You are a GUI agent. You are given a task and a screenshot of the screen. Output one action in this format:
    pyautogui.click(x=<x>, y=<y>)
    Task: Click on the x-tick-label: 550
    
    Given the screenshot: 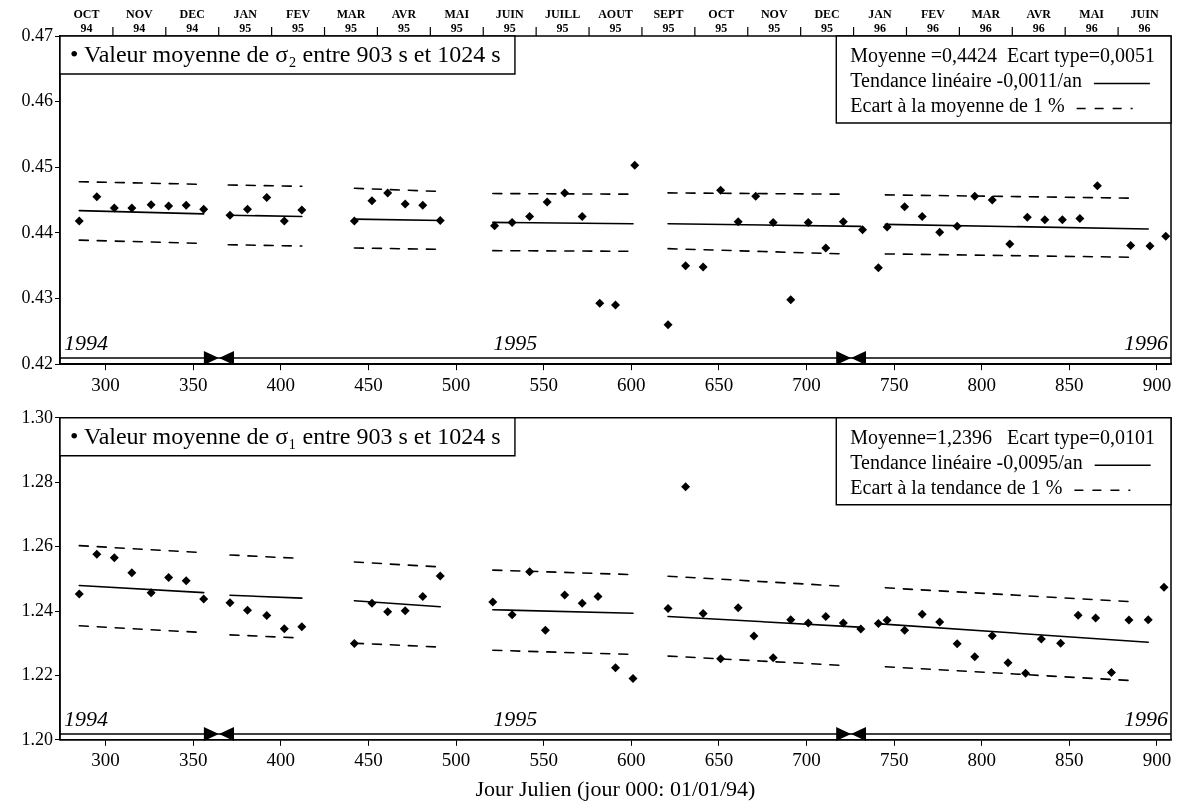 What is the action you would take?
    pyautogui.click(x=543, y=384)
    